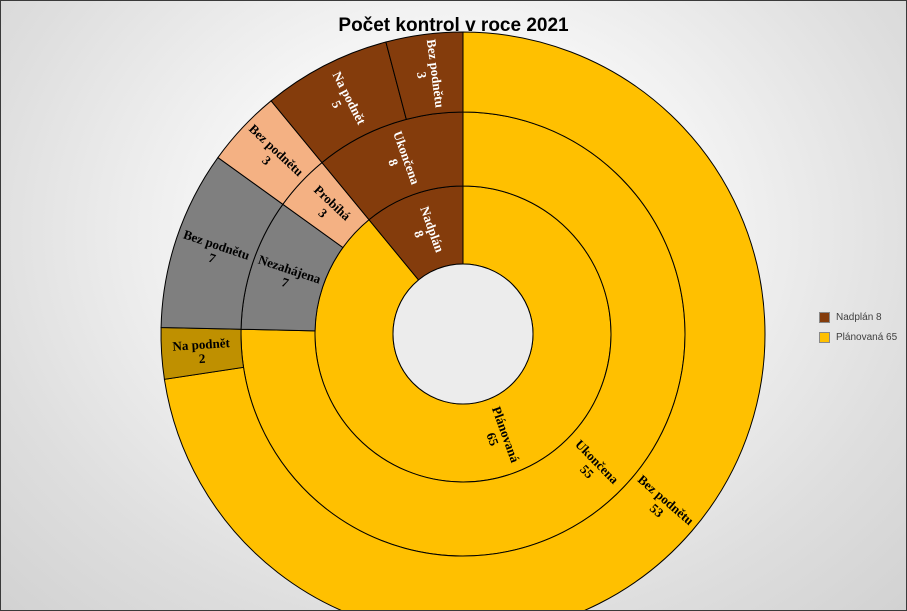 This screenshot has width=907, height=611. What do you see at coordinates (867, 337) in the screenshot?
I see `legend-label-planovana: Plánovaná 65` at bounding box center [867, 337].